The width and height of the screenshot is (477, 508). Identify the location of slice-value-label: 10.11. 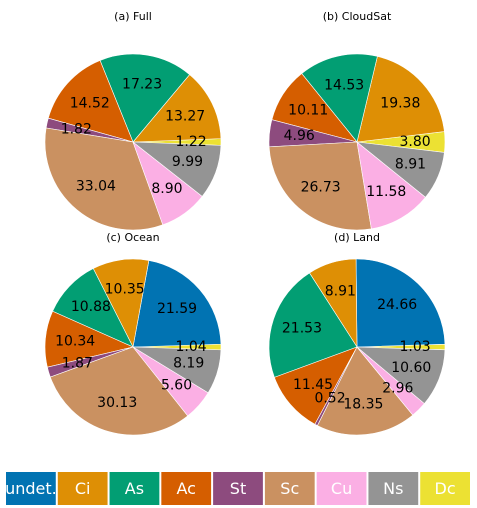
(308, 110).